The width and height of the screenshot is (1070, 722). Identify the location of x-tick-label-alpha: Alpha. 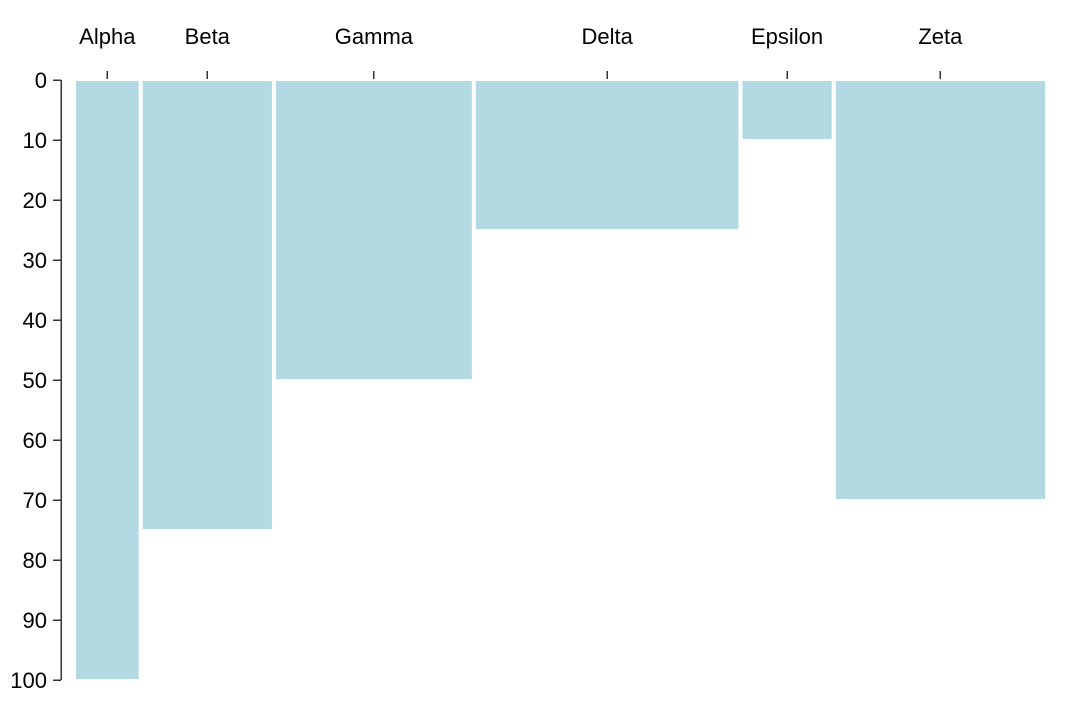
(107, 36).